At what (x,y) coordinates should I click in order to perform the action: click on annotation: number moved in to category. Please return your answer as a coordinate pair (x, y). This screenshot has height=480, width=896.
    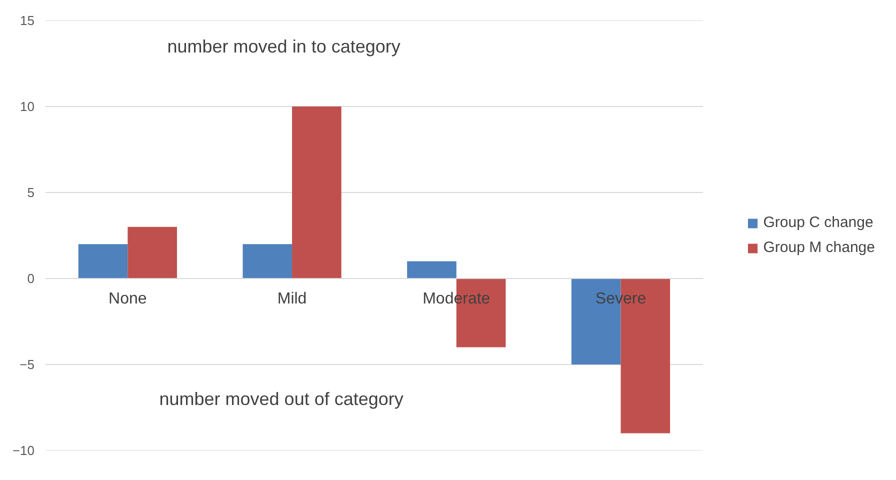
    Looking at the image, I should click on (283, 46).